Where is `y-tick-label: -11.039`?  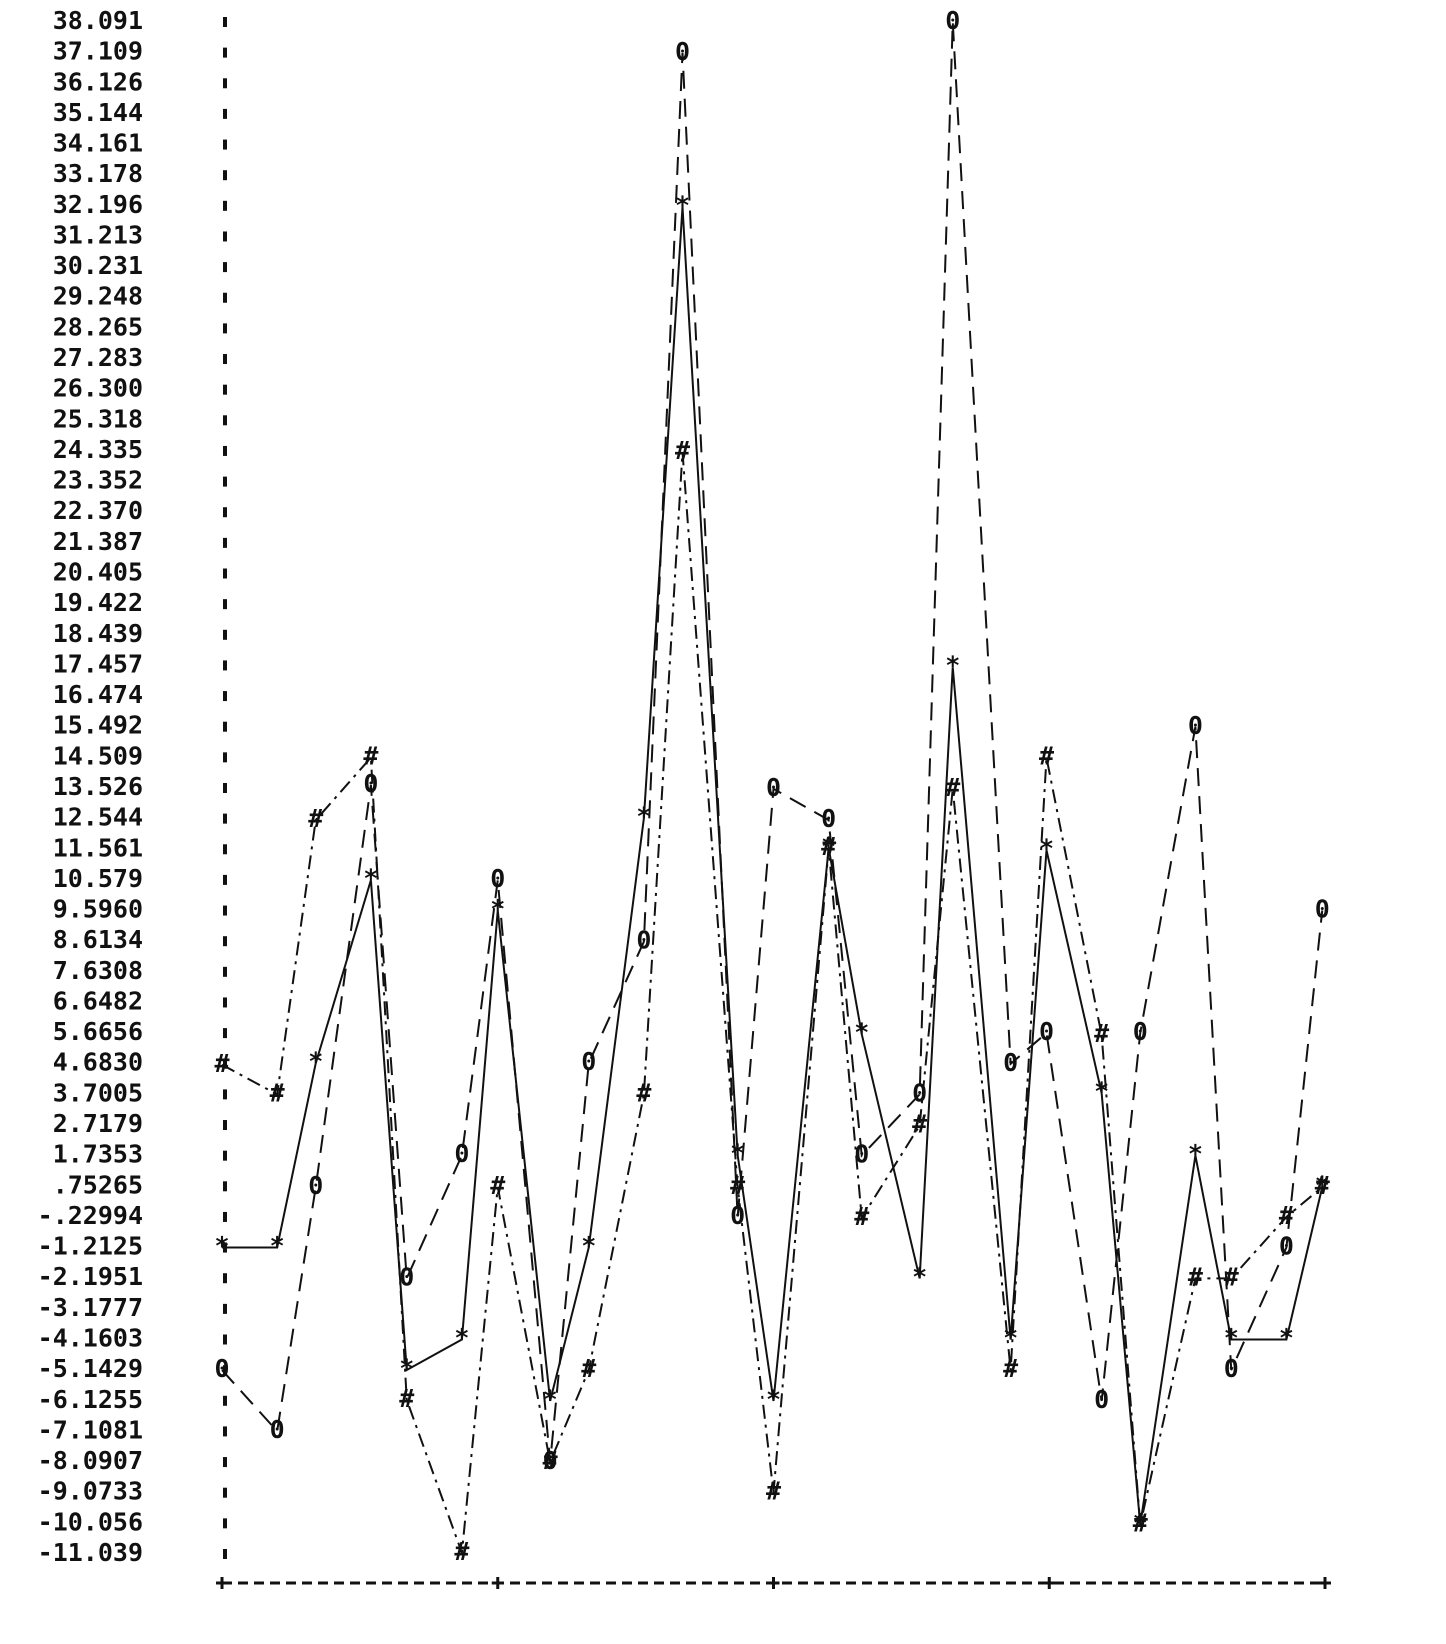
y-tick-label: -11.039 is located at coordinates (90, 1552).